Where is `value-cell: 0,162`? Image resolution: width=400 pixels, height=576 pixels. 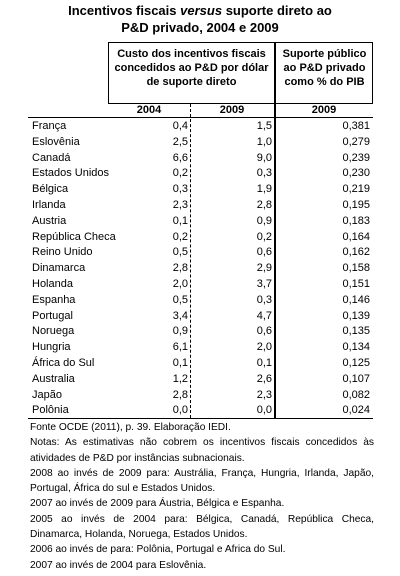 value-cell: 0,162 is located at coordinates (356, 252).